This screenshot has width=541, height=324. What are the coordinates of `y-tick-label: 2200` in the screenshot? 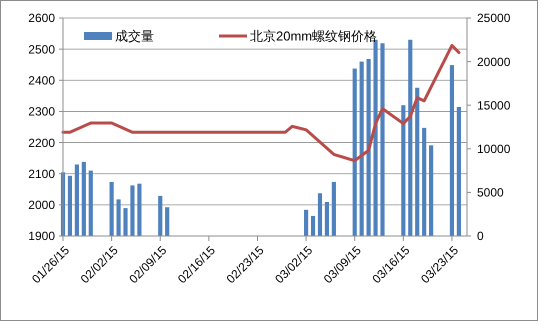 It's located at (42, 143).